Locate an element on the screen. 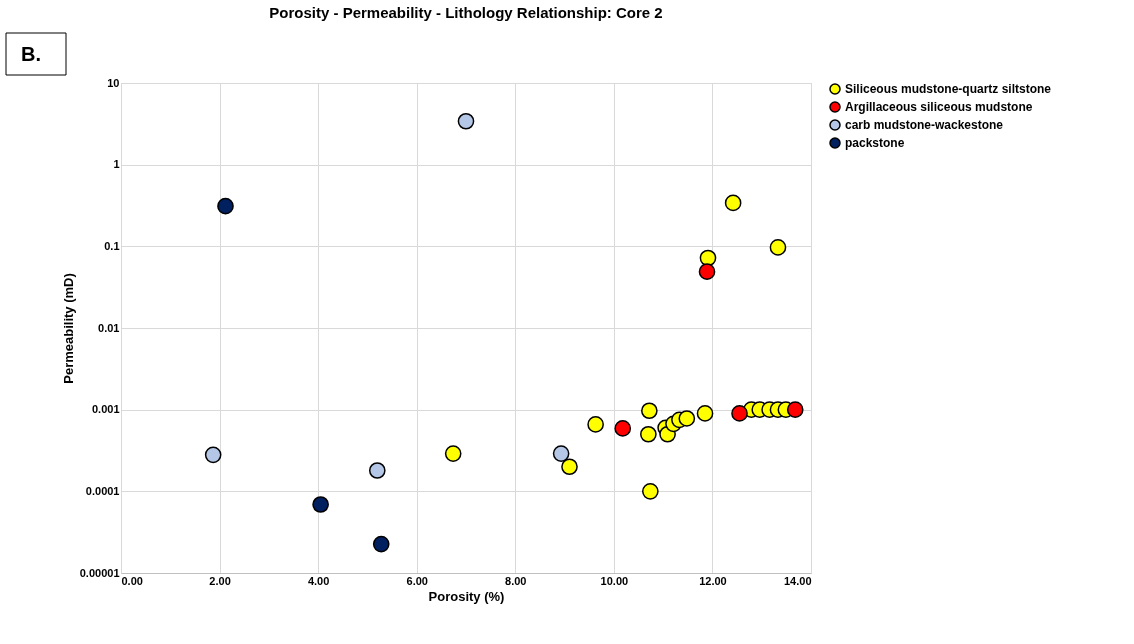 The image size is (1134, 644). x-tick-label: 4.00 is located at coordinates (318, 580).